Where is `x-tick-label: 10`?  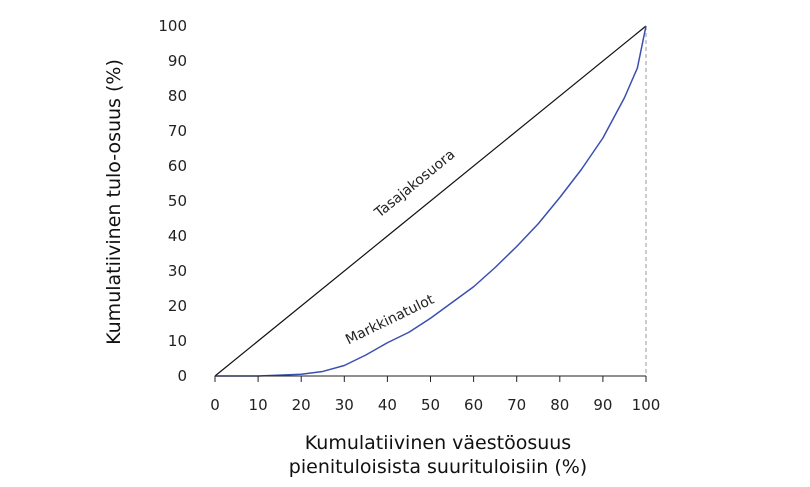 x-tick-label: 10 is located at coordinates (258, 405).